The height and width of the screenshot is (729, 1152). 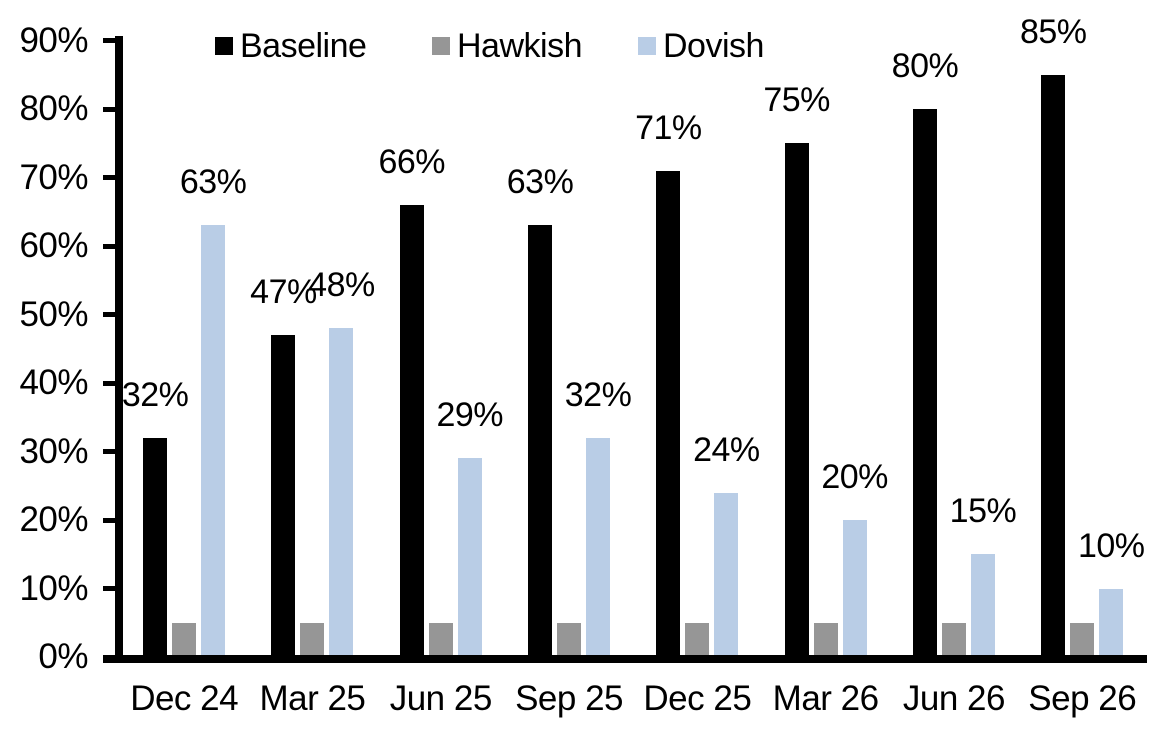 What do you see at coordinates (53, 314) in the screenshot?
I see `y-axis-tick-label: 50%` at bounding box center [53, 314].